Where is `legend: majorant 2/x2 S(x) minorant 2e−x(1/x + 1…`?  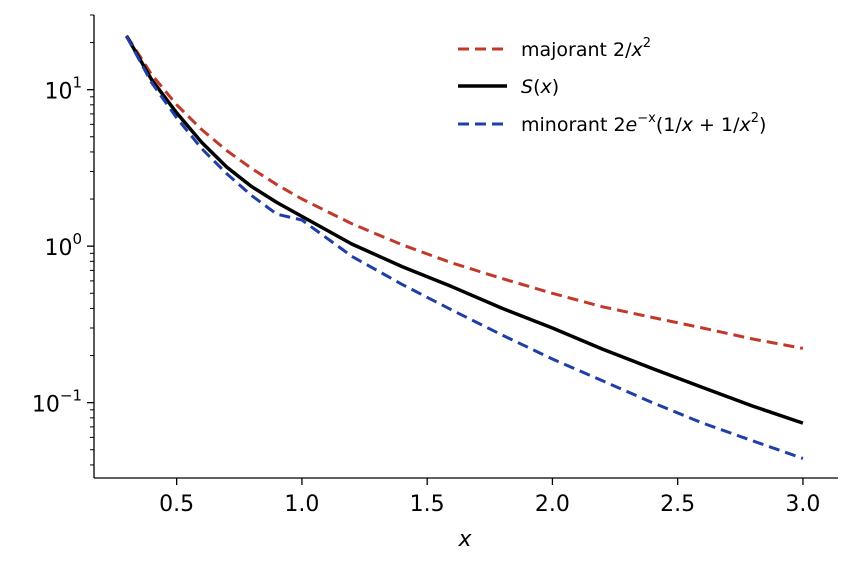
legend: majorant 2/x2 S(x) minorant 2e−x(1/x + 1… is located at coordinates (612, 86).